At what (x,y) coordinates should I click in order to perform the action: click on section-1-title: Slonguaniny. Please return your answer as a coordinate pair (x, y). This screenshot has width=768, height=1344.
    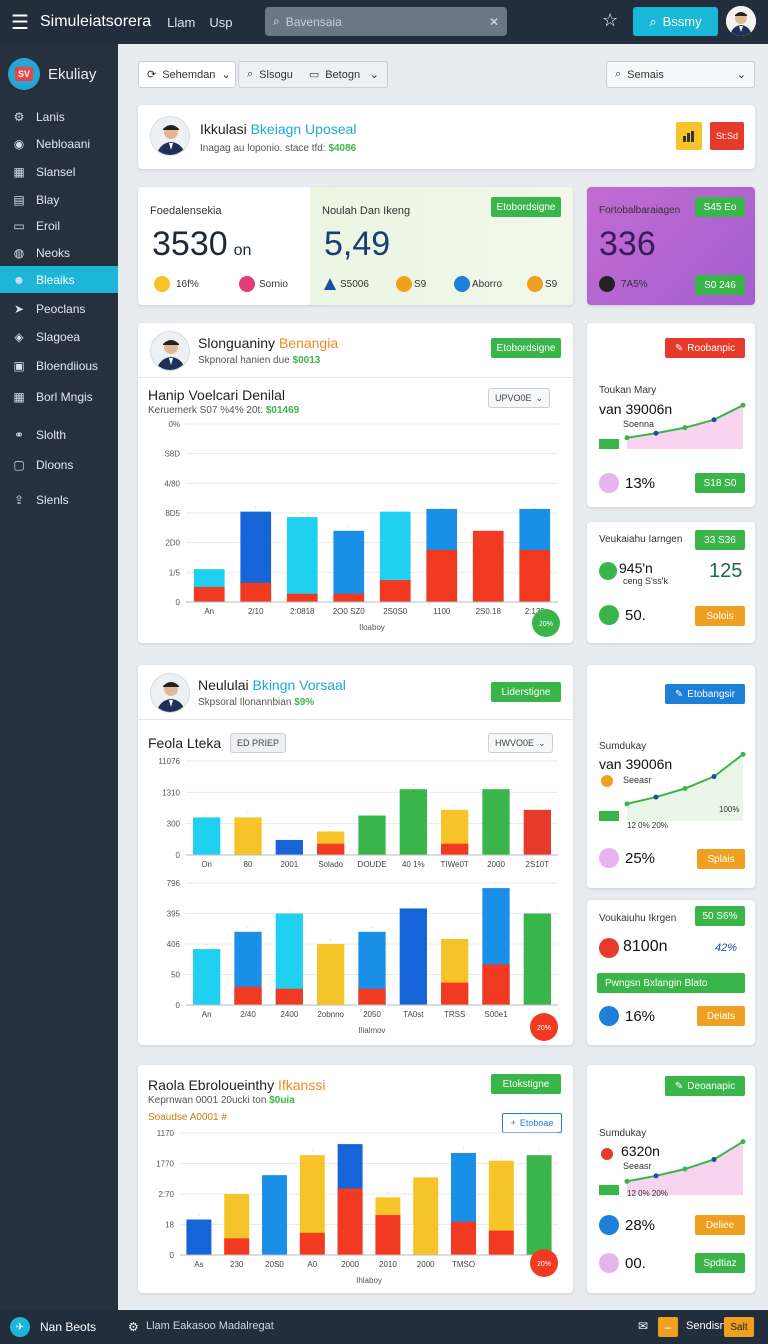
    Looking at the image, I should click on (237, 343).